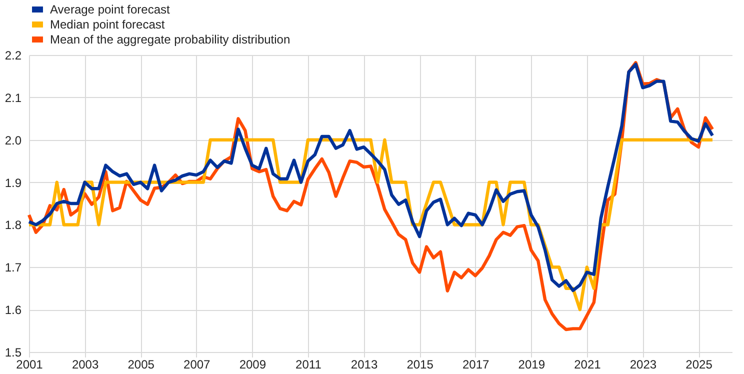 This screenshot has width=744, height=374. I want to click on x-tick-label: 2021, so click(588, 365).